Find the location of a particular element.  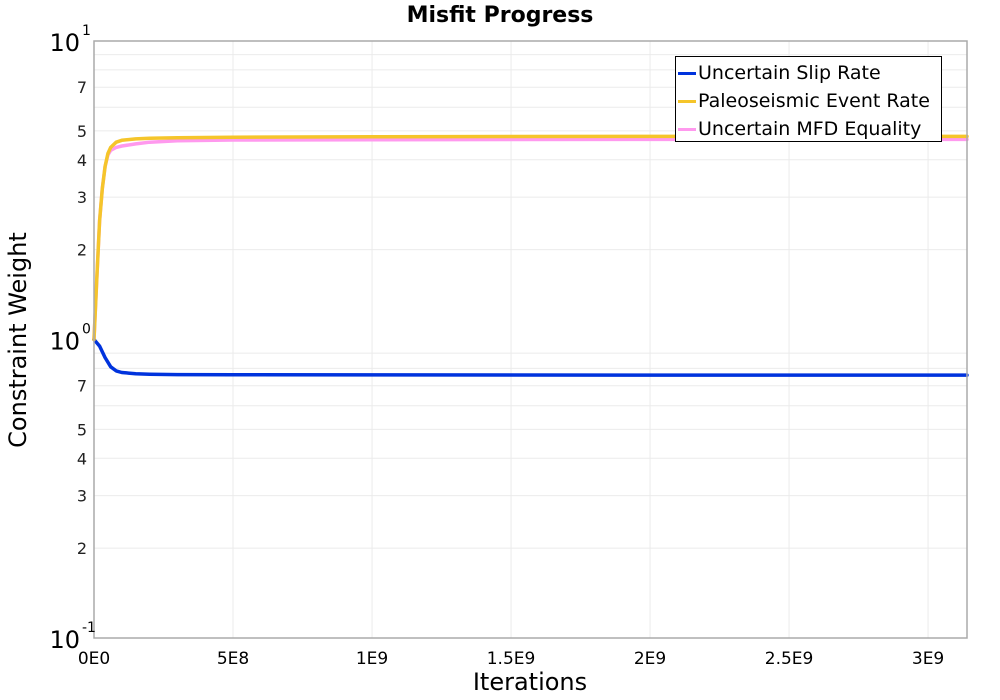

chart-title: Misfit Progress is located at coordinates (500, 15).